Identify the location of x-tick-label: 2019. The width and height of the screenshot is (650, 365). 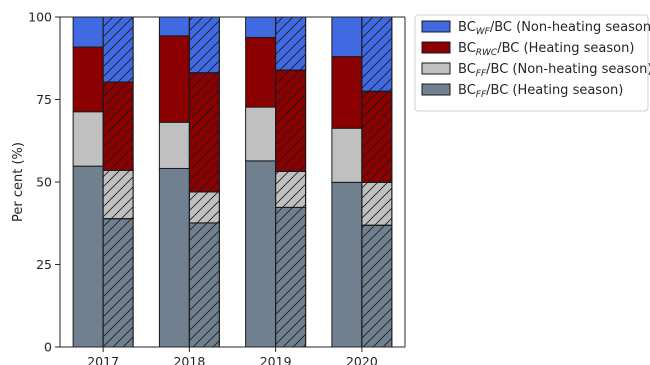
(276, 359).